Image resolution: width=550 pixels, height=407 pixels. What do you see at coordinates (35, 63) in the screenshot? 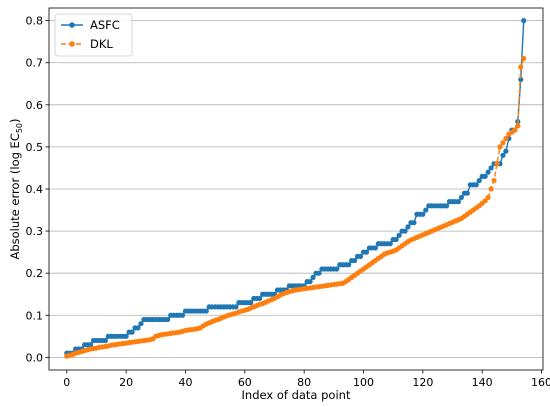
I see `y-tick-label: 0.7` at bounding box center [35, 63].